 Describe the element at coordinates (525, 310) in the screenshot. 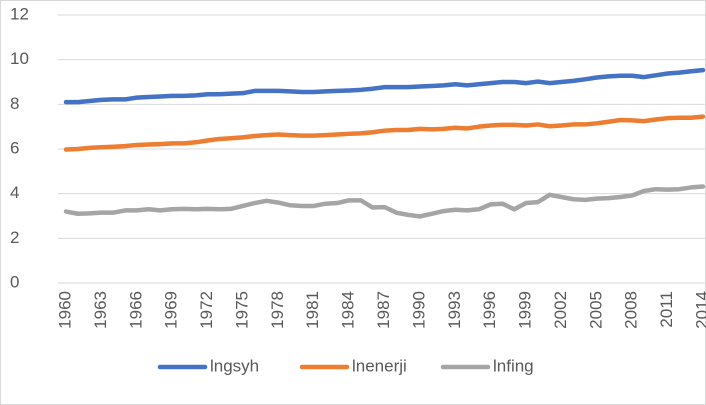

I see `x-tick-label: 1999` at that location.